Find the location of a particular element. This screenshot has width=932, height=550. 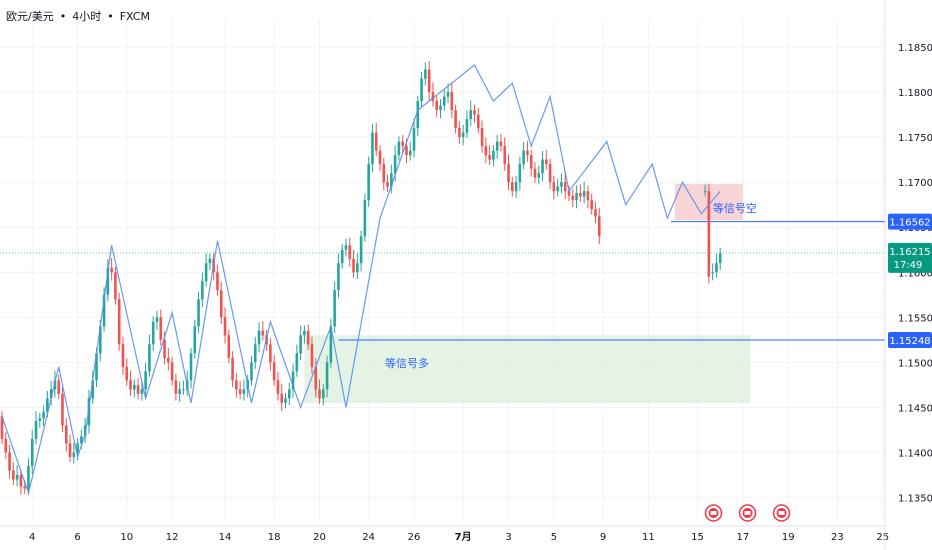

y-tick-label: 1.14000 is located at coordinates (915, 453).